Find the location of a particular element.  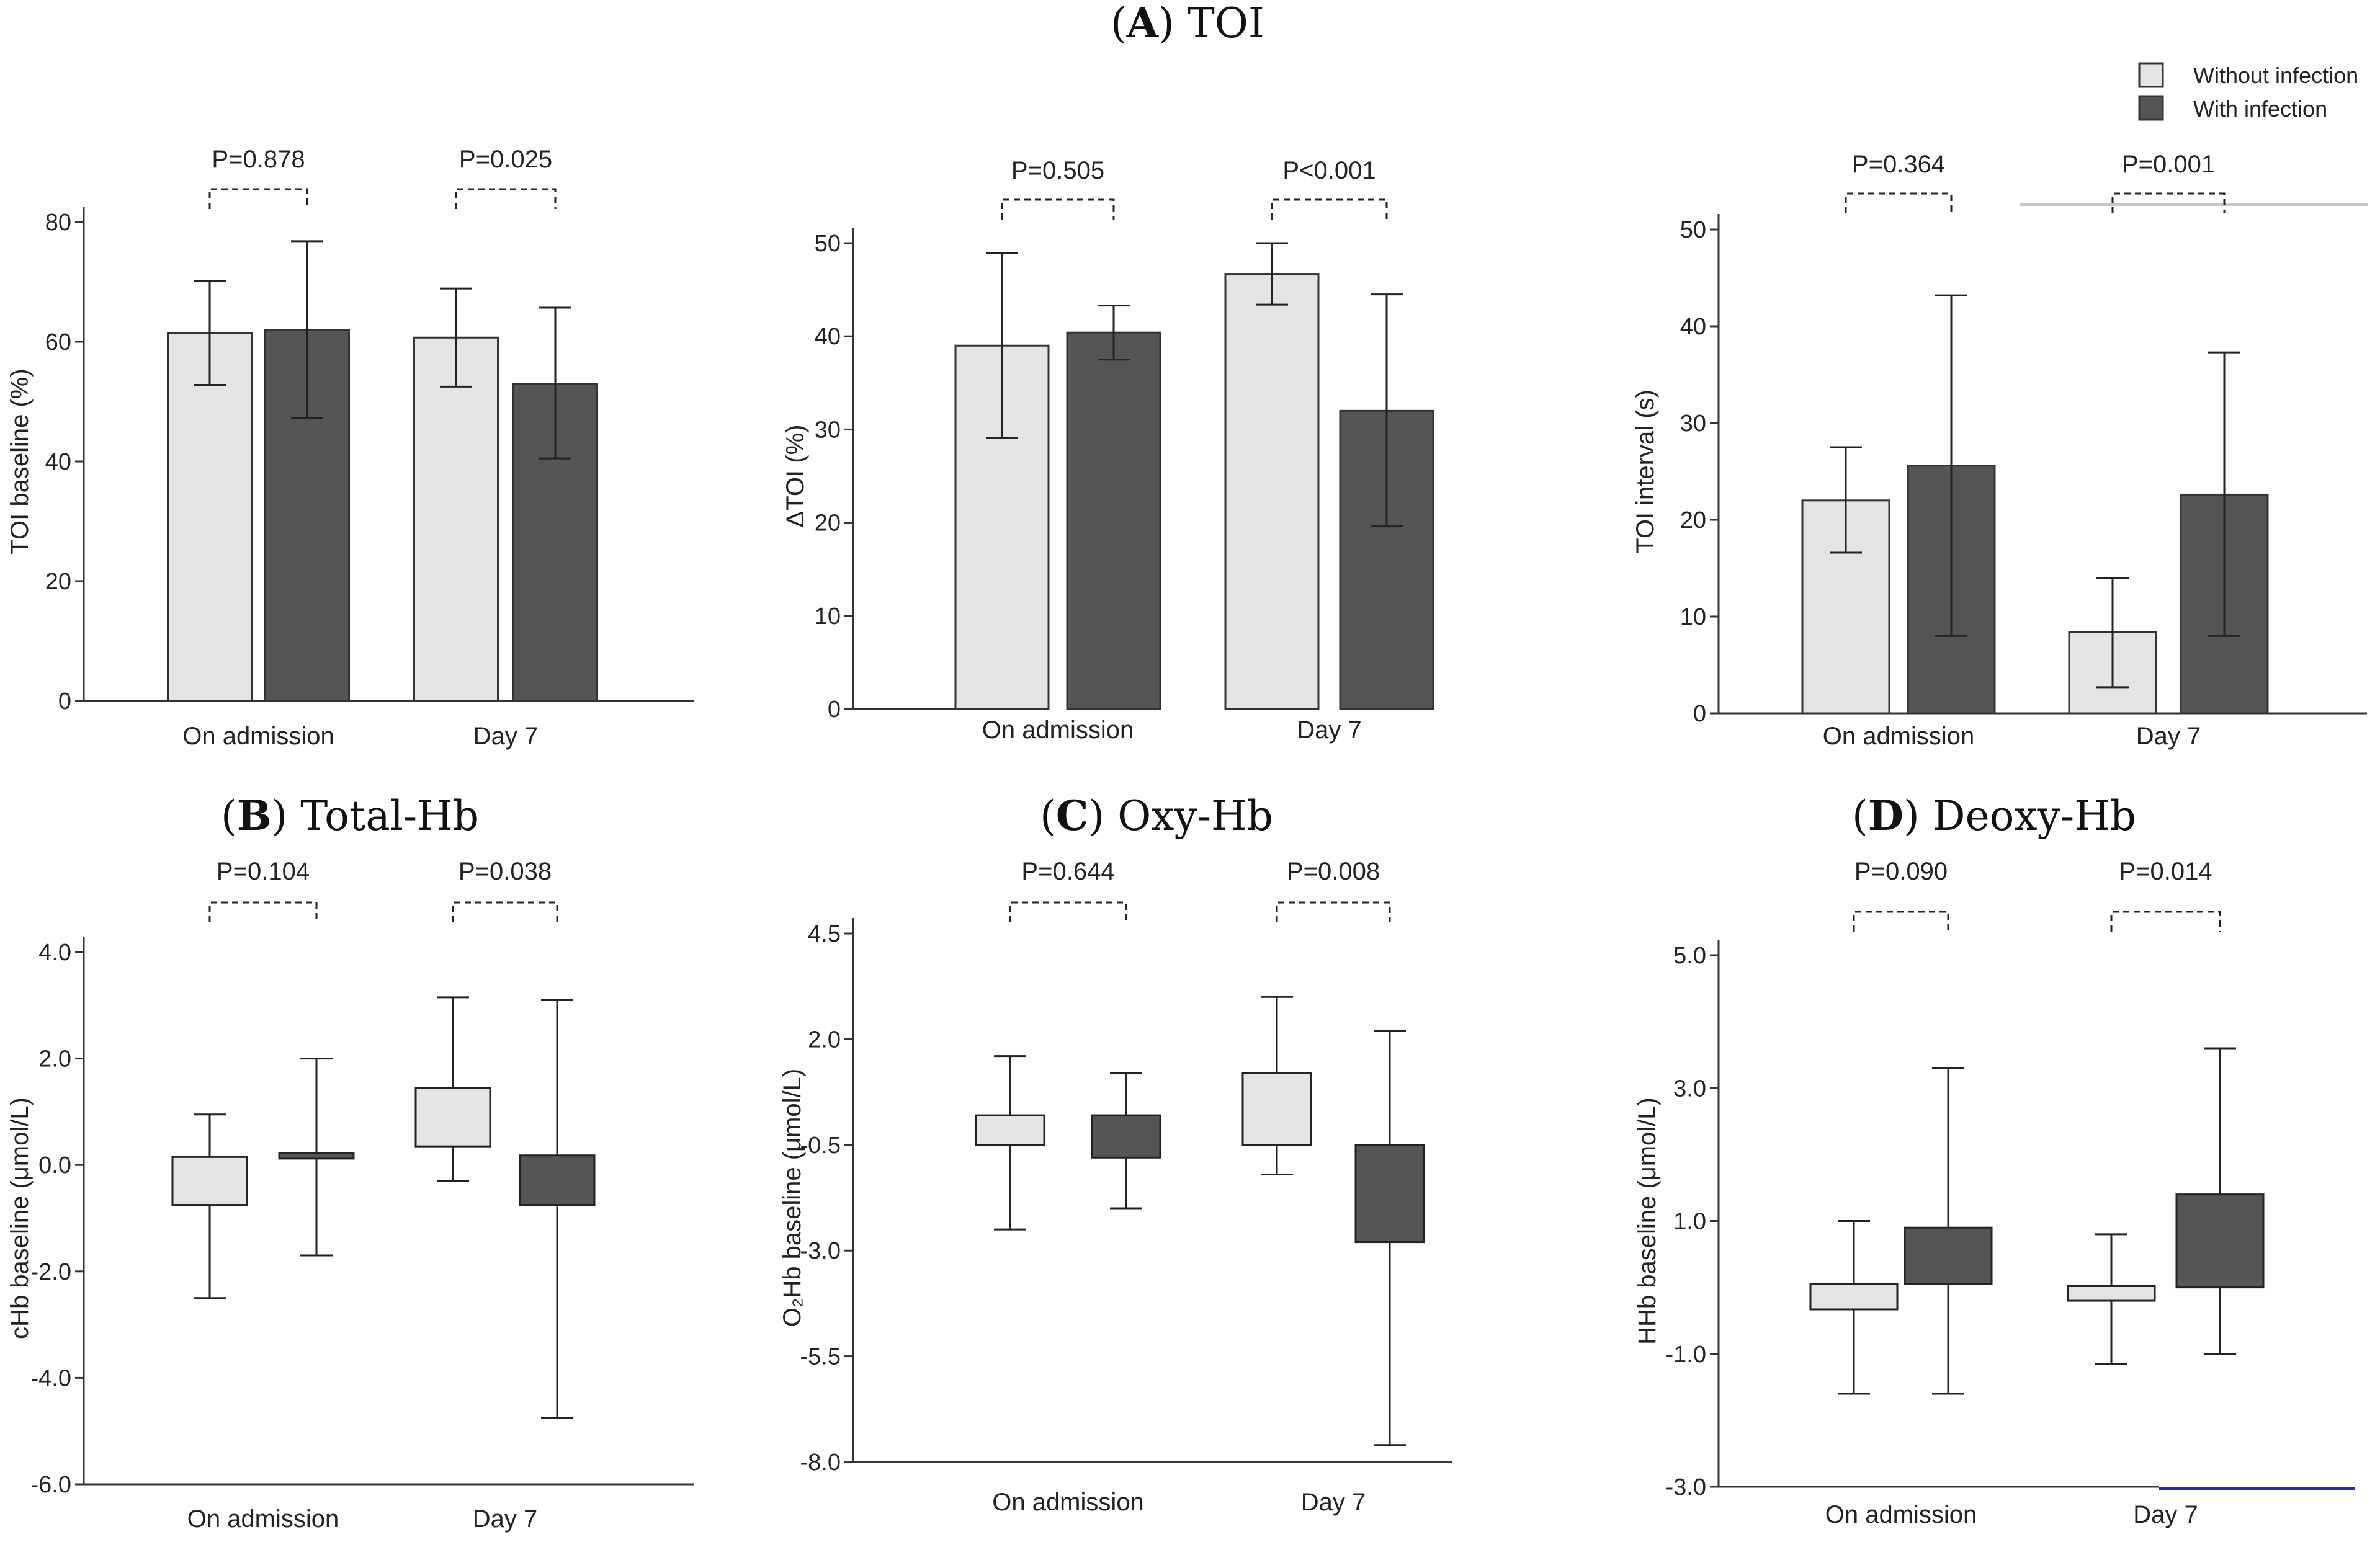

panel-title-c: (C) Oxy-Hb is located at coordinates (1156, 815).